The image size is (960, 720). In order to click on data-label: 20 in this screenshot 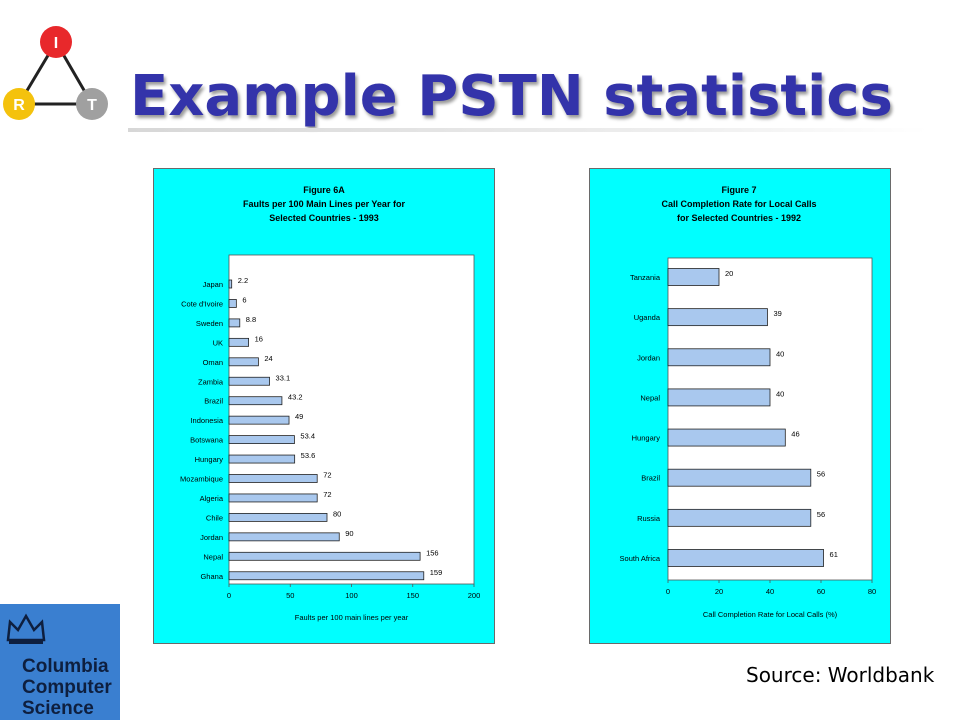, I will do `click(729, 273)`.